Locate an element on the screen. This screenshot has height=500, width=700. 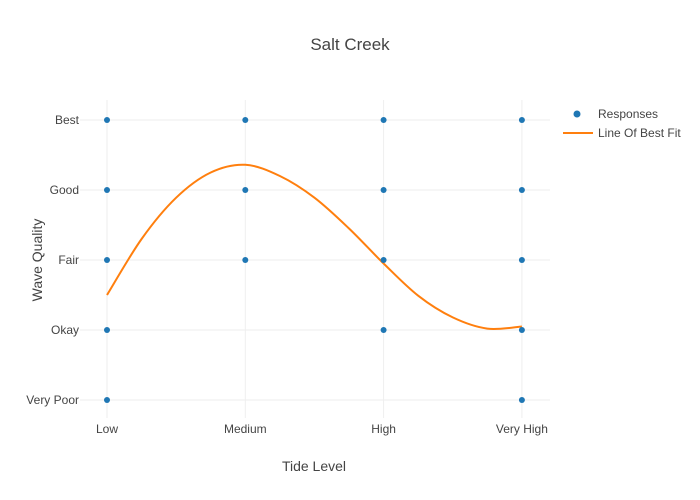
legend-item-responses: Responses is located at coordinates (616, 114).